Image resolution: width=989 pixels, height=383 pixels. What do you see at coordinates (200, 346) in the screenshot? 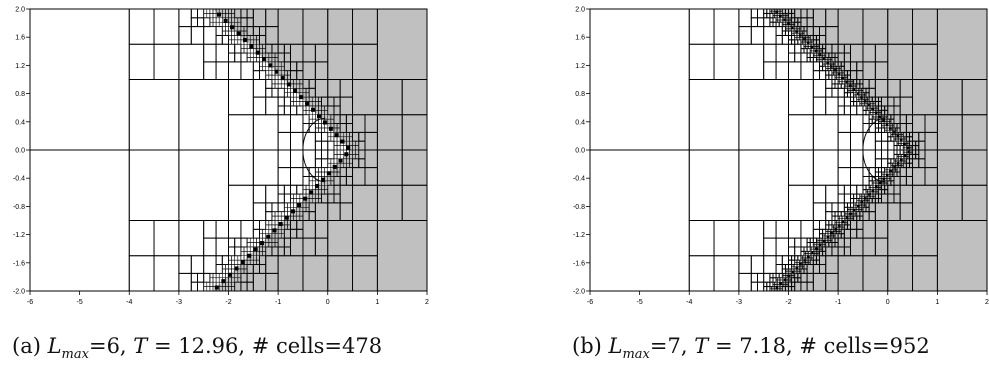
I see `caption-a-time: = 12.96,` at bounding box center [200, 346].